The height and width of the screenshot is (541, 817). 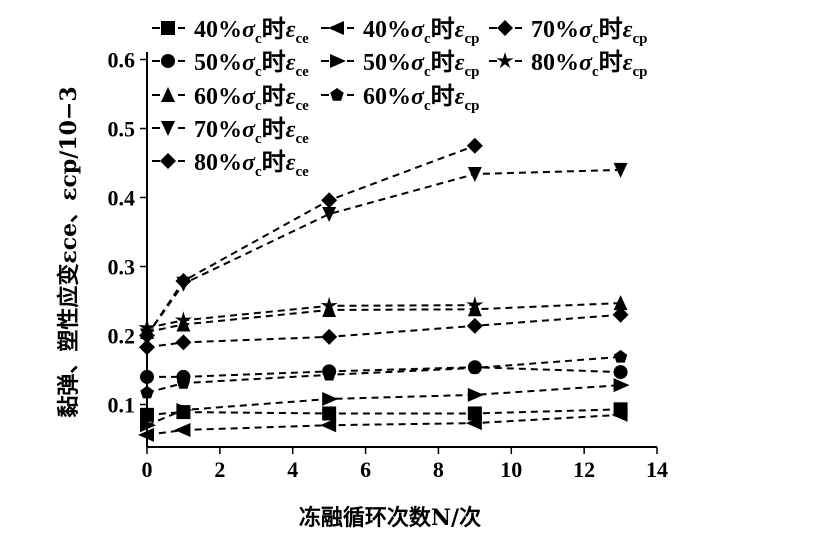 What do you see at coordinates (168, 61) in the screenshot?
I see `legend-marker-circle` at bounding box center [168, 61].